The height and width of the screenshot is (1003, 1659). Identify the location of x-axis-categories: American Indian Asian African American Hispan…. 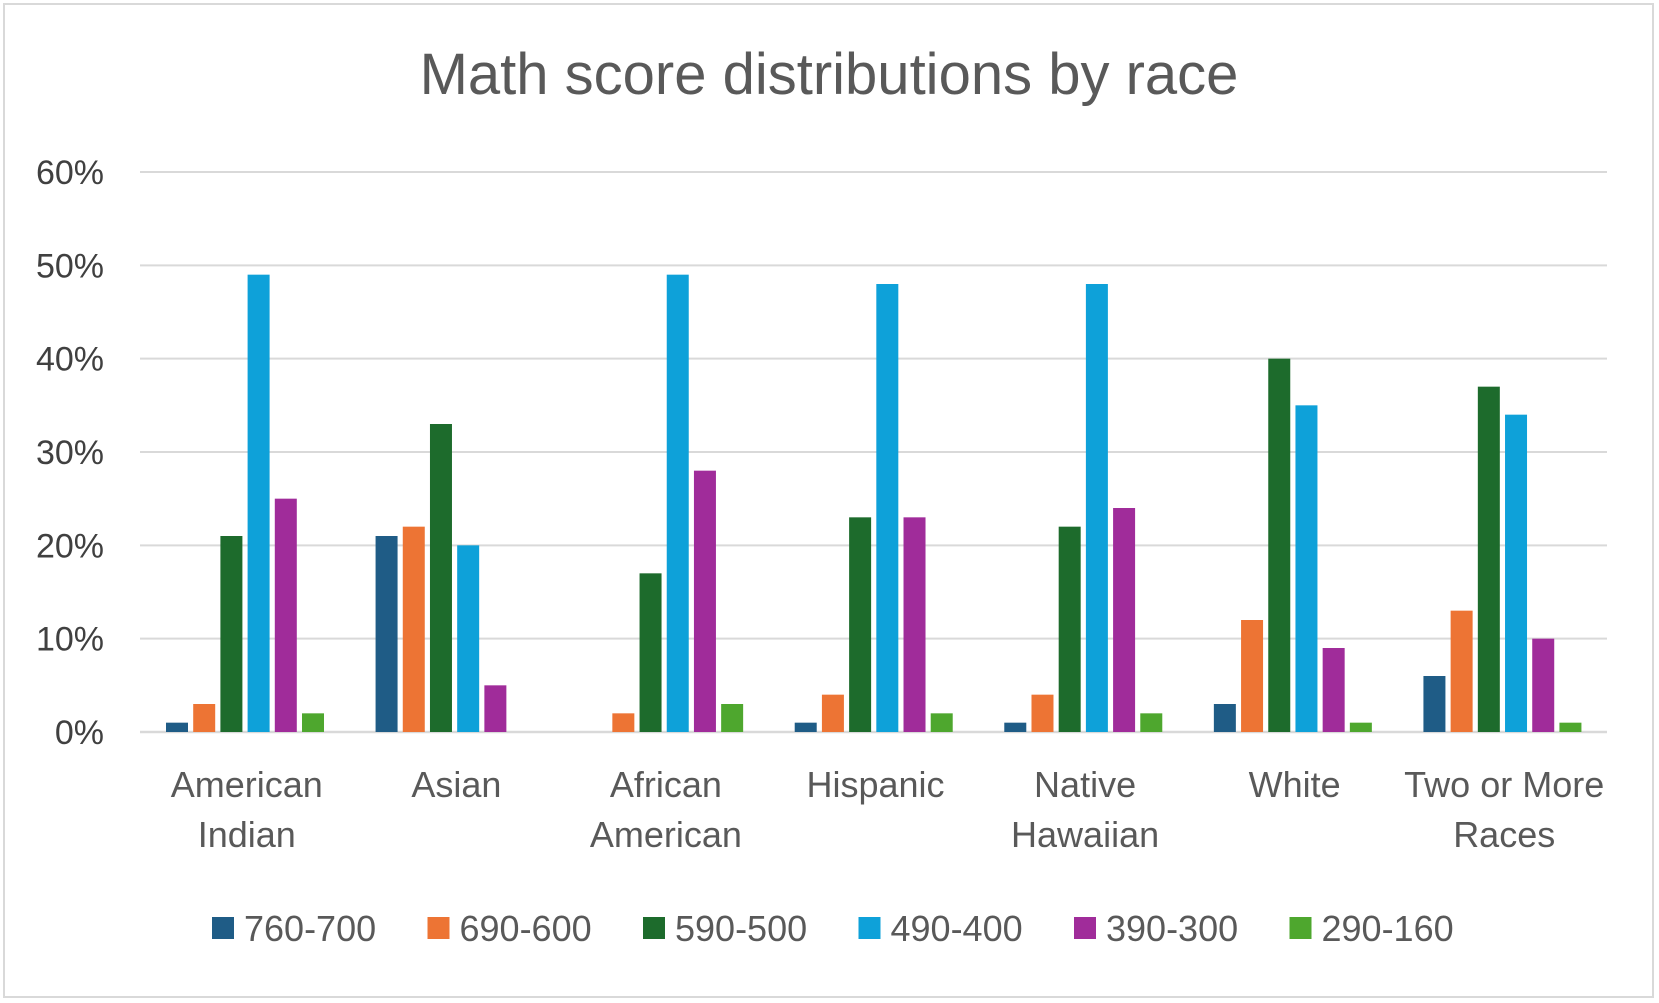
(887, 809).